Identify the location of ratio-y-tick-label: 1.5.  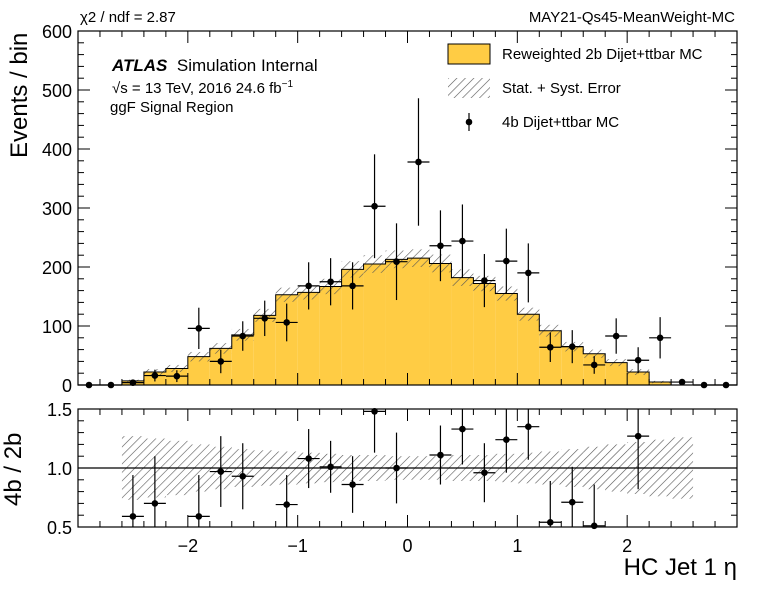
(59, 410).